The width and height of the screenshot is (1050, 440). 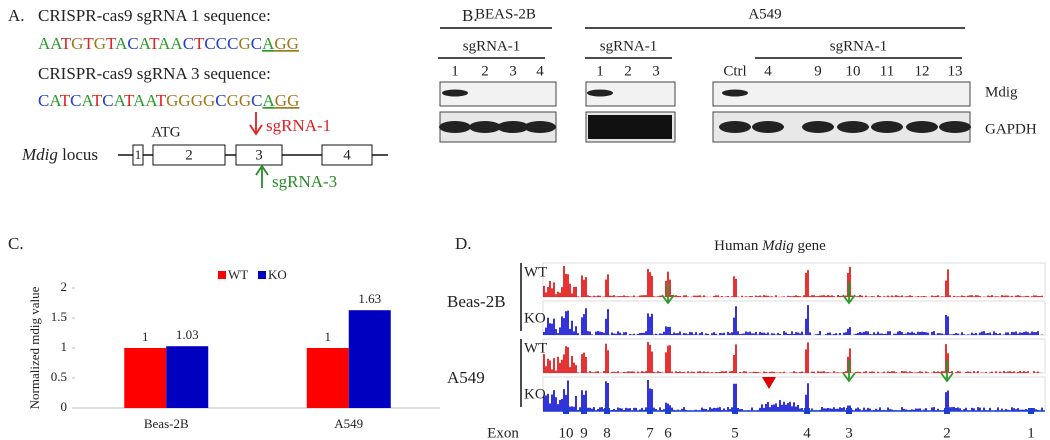 I want to click on lane-label: 11, so click(x=887, y=71).